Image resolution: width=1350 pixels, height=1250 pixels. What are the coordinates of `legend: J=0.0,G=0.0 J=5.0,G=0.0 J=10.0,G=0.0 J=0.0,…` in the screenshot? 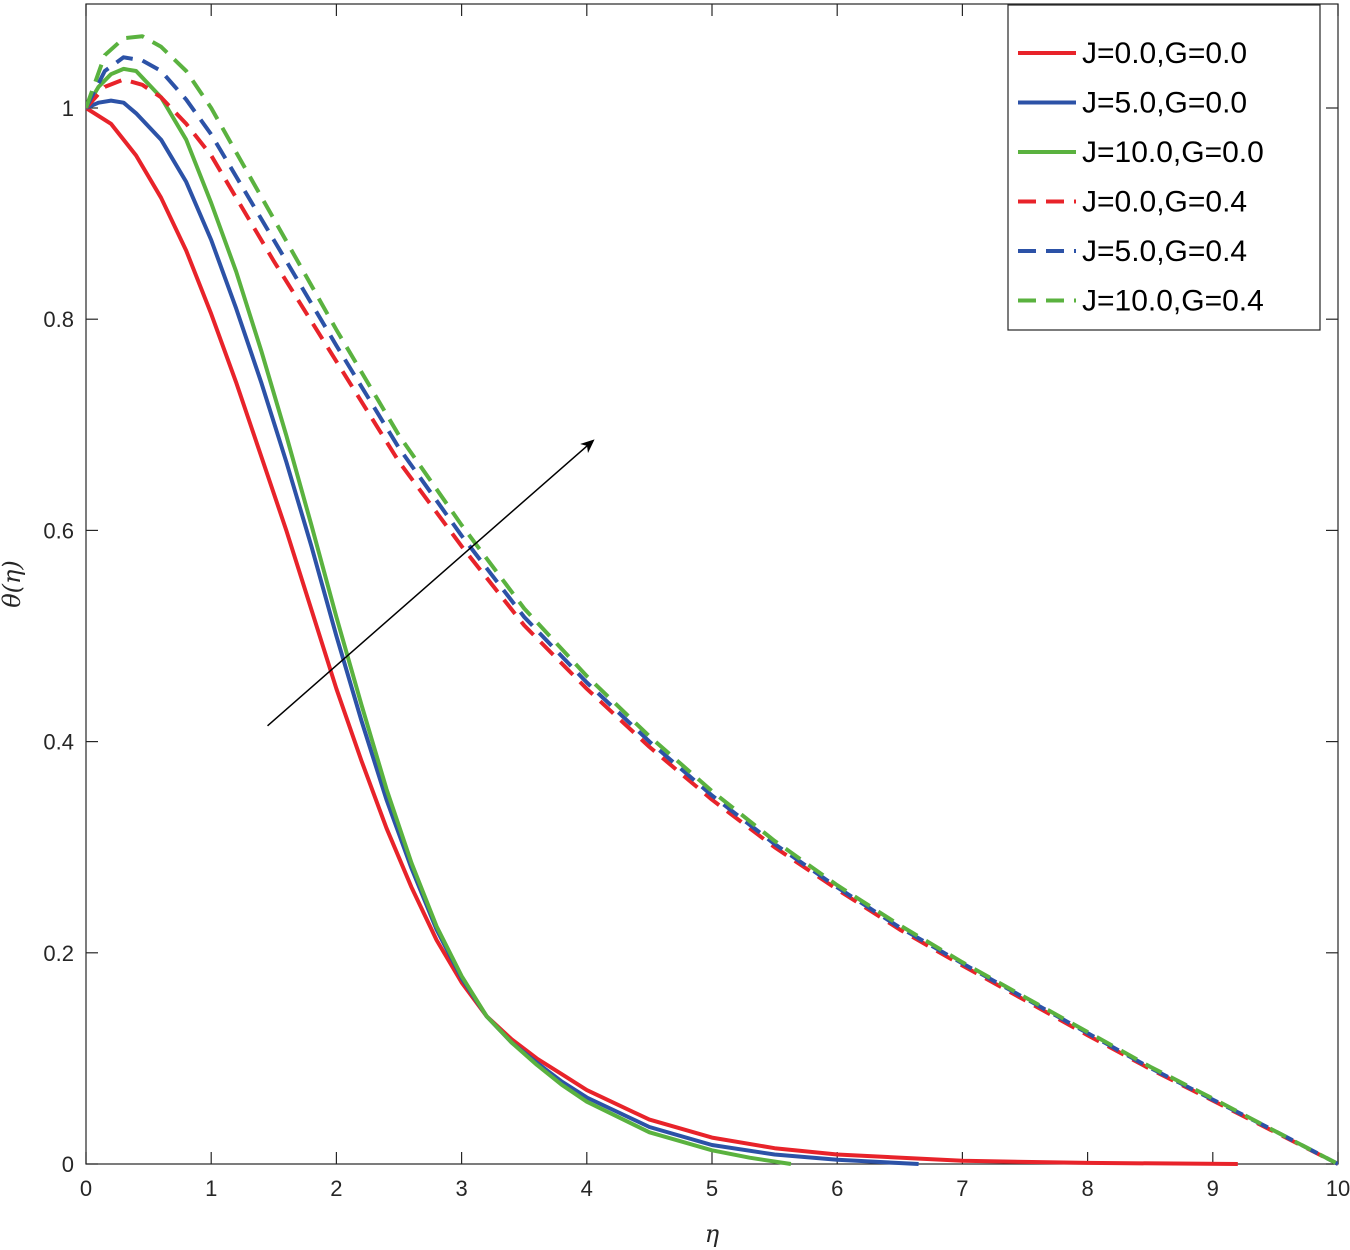 It's located at (1164, 167).